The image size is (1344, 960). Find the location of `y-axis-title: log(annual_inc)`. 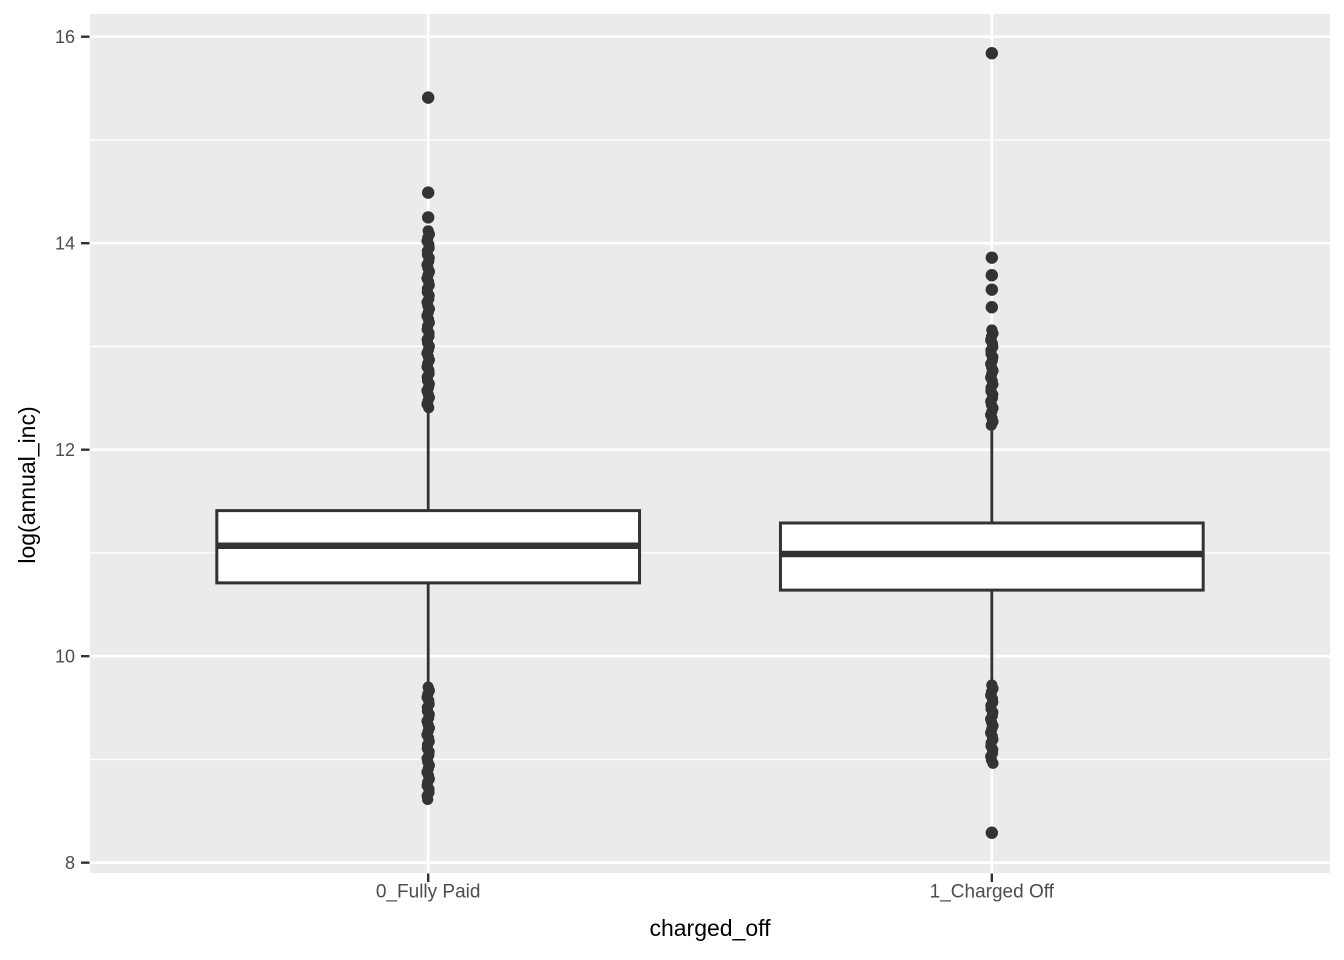

y-axis-title: log(annual_inc) is located at coordinates (27, 485).